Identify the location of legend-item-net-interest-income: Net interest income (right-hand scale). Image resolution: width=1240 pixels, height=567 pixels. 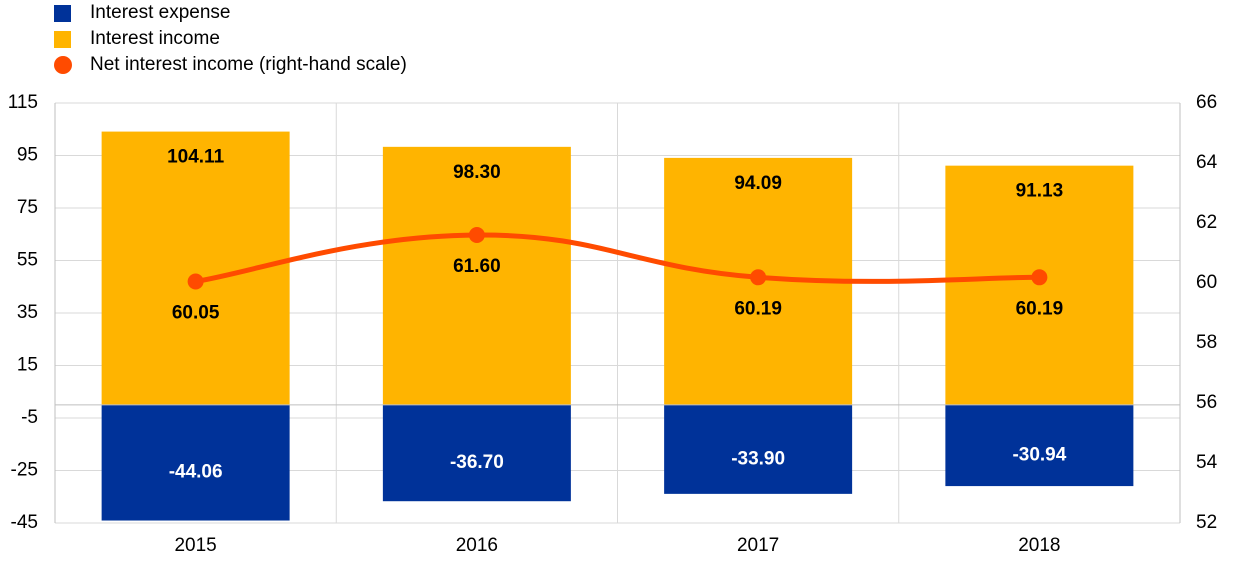
(230, 65).